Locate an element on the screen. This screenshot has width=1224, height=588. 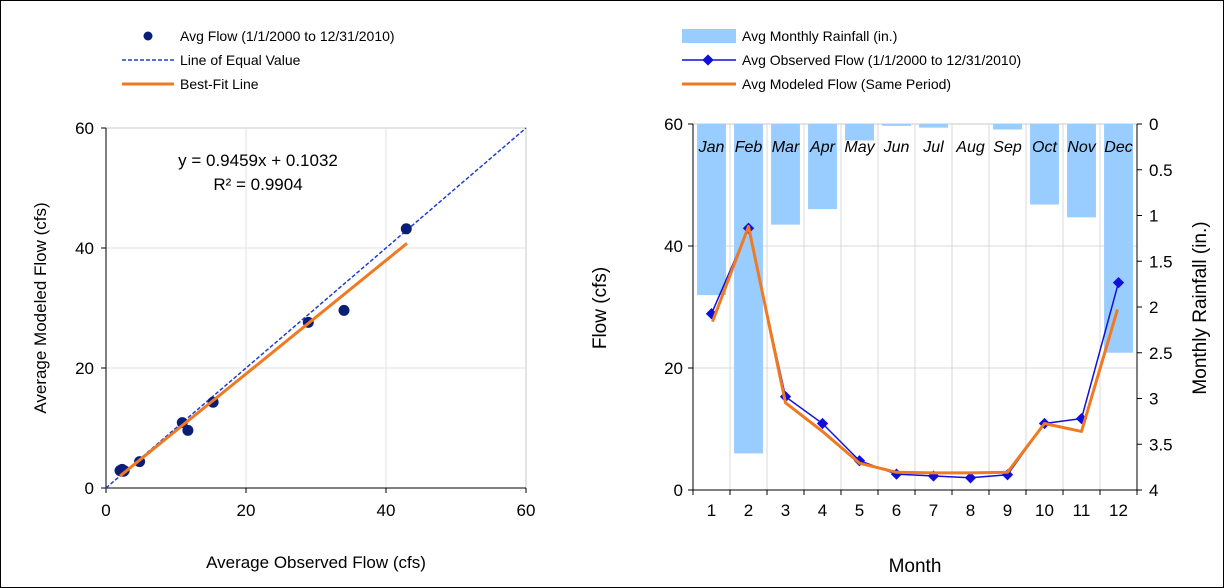
combo-y2-tick-label: 4 is located at coordinates (1153, 490).